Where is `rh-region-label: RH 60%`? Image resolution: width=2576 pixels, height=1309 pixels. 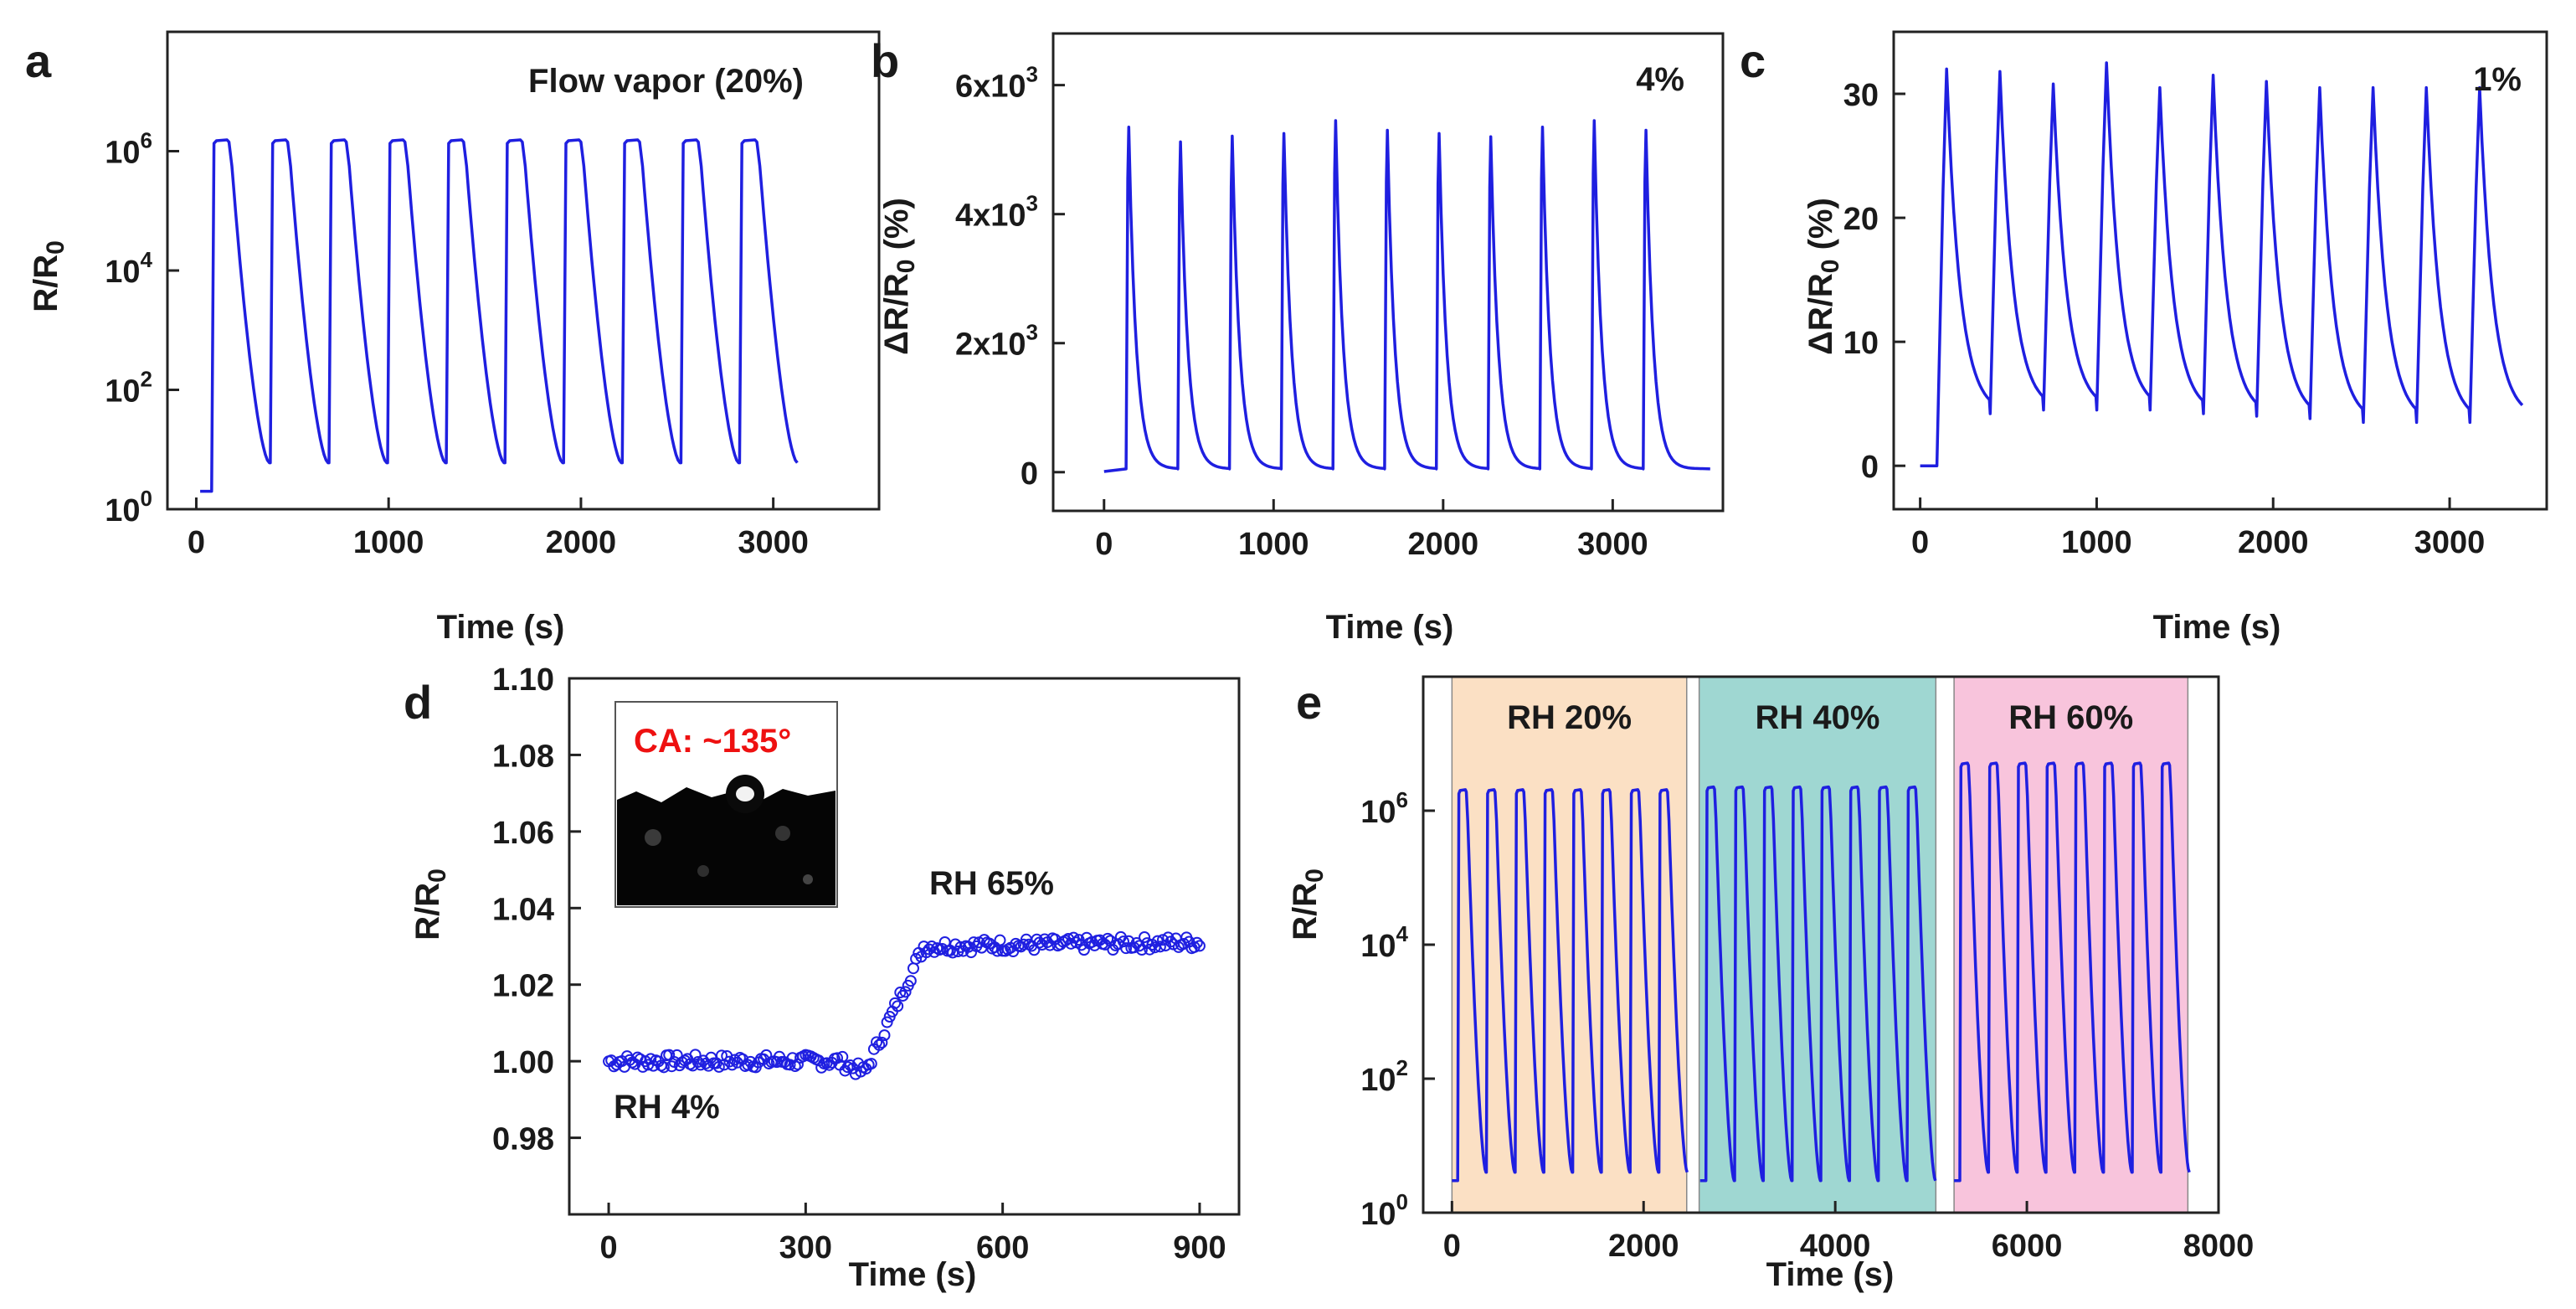
rh-region-label: RH 60% is located at coordinates (2070, 717).